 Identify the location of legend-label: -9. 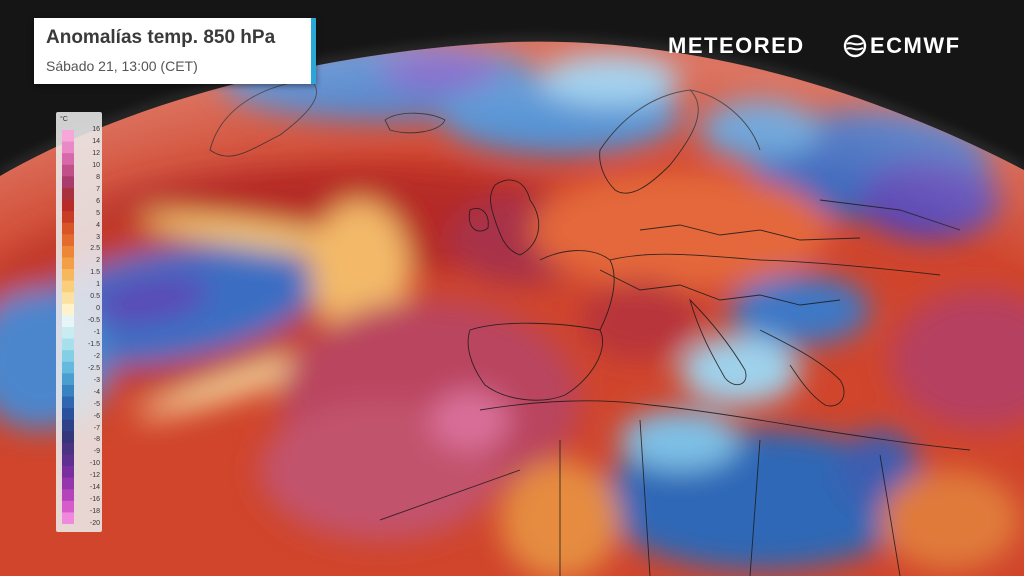
(96, 452).